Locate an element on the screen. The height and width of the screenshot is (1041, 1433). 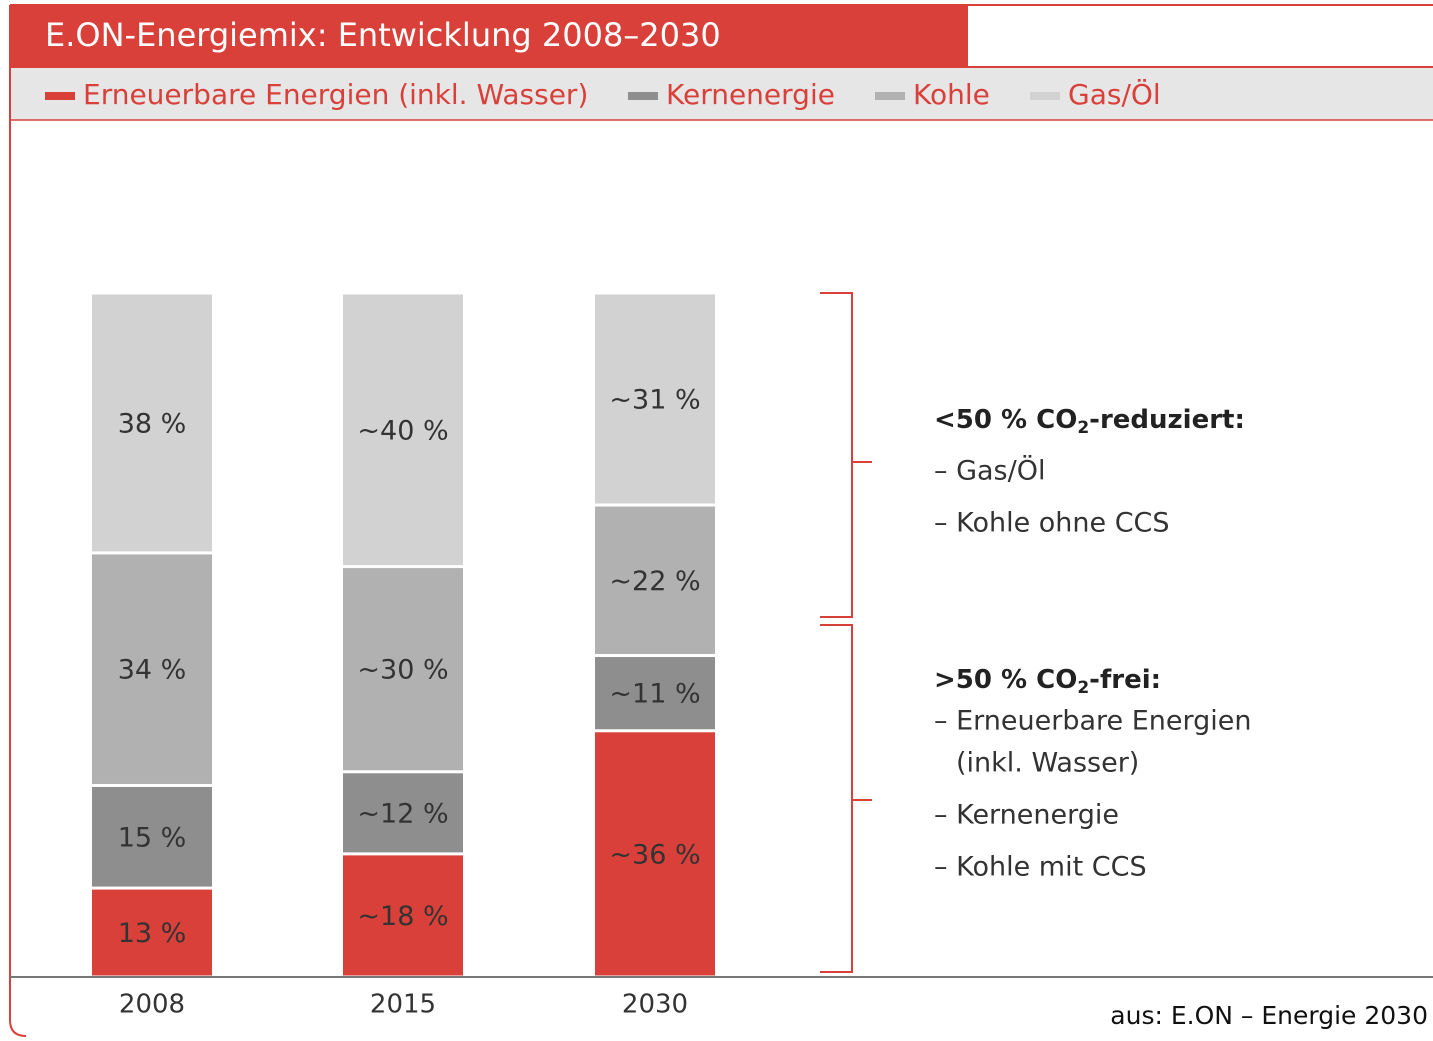
value-label: 38 % is located at coordinates (152, 423).